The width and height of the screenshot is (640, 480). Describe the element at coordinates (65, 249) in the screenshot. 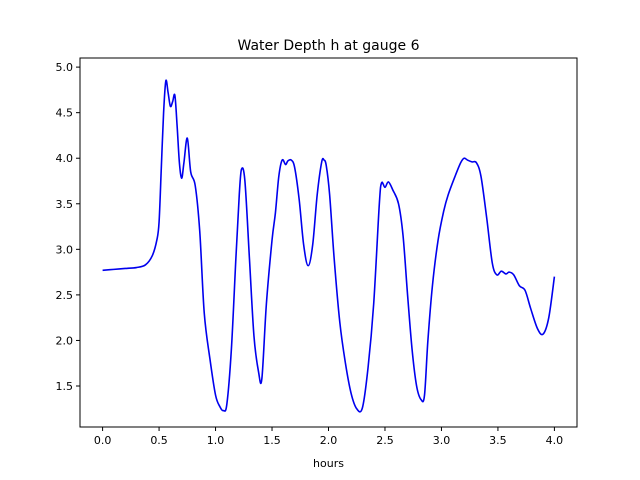

I see `y-tick-label: 3.0` at that location.